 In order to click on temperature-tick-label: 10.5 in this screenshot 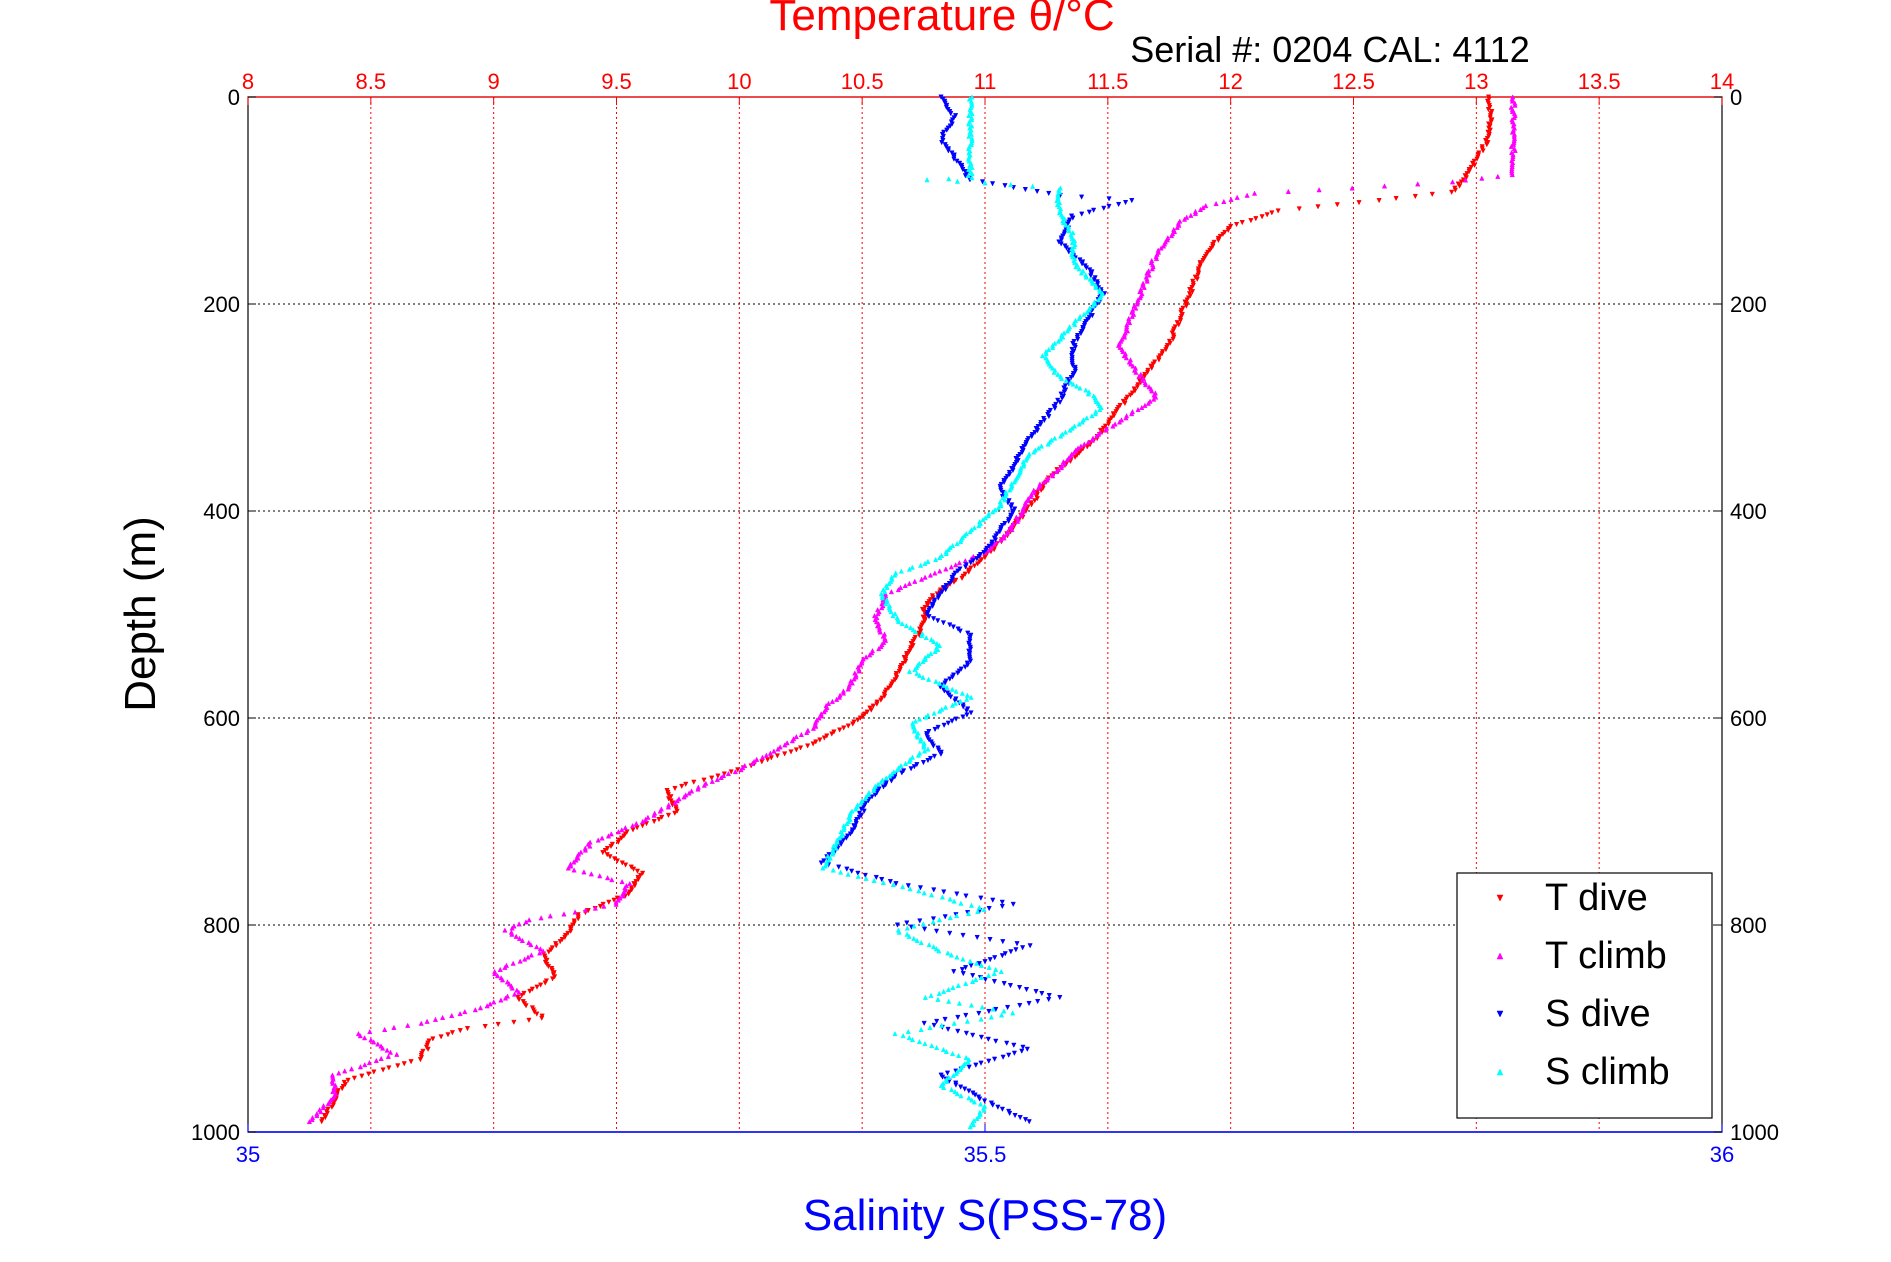, I will do `click(862, 81)`.